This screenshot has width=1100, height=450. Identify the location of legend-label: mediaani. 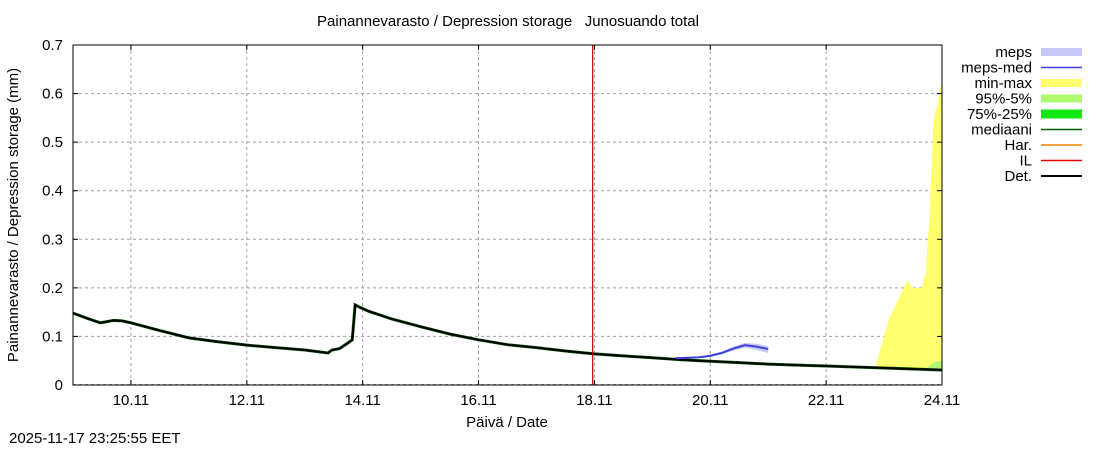
(1001, 130).